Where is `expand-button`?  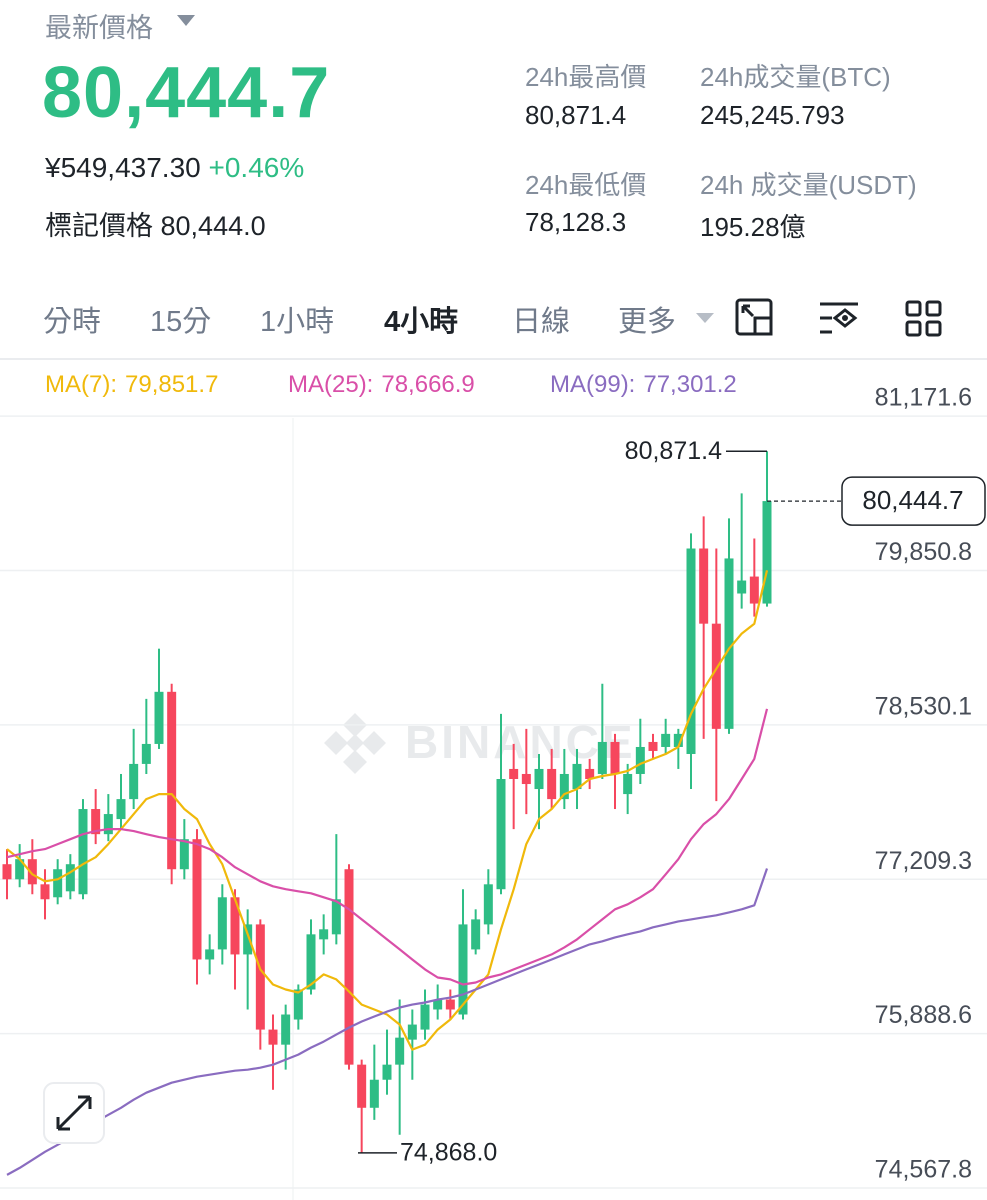
expand-button is located at coordinates (74, 1113).